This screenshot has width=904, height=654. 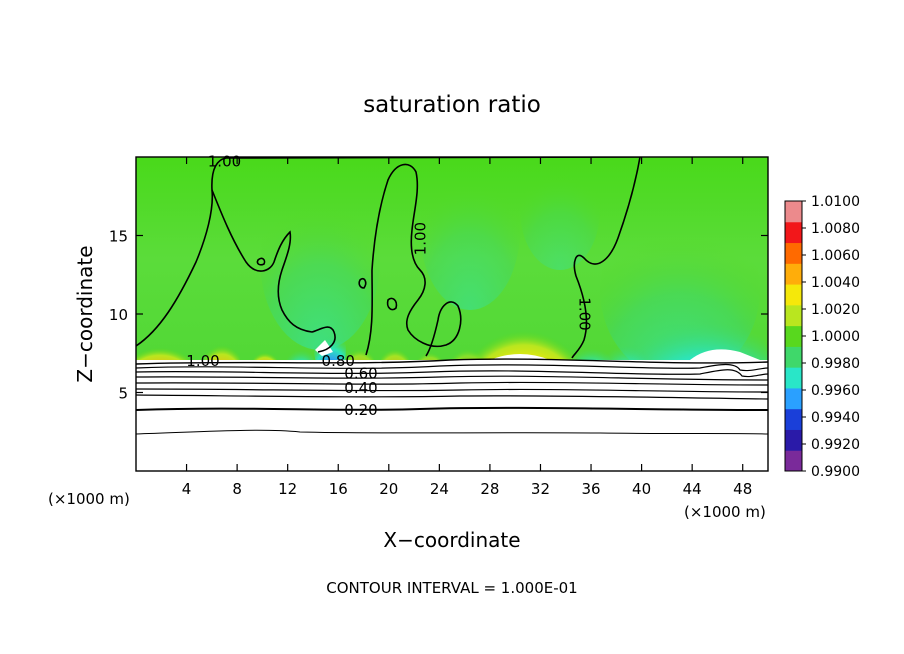 I want to click on colorbar-label: 1.0040, so click(x=835, y=283).